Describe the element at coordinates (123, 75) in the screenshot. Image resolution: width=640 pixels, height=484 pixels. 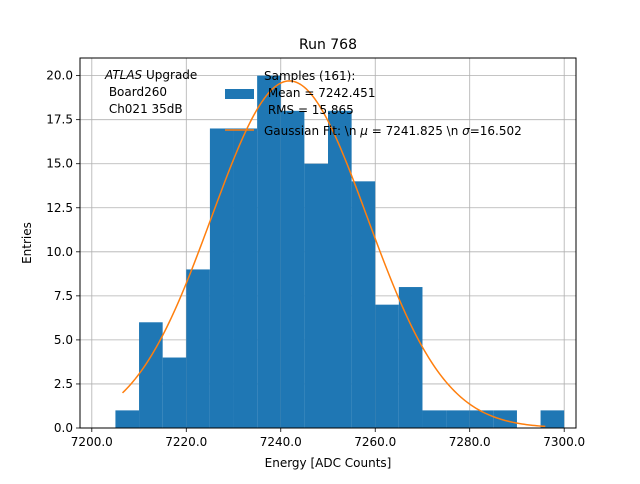
I see `atlas-italic: ATLAS` at that location.